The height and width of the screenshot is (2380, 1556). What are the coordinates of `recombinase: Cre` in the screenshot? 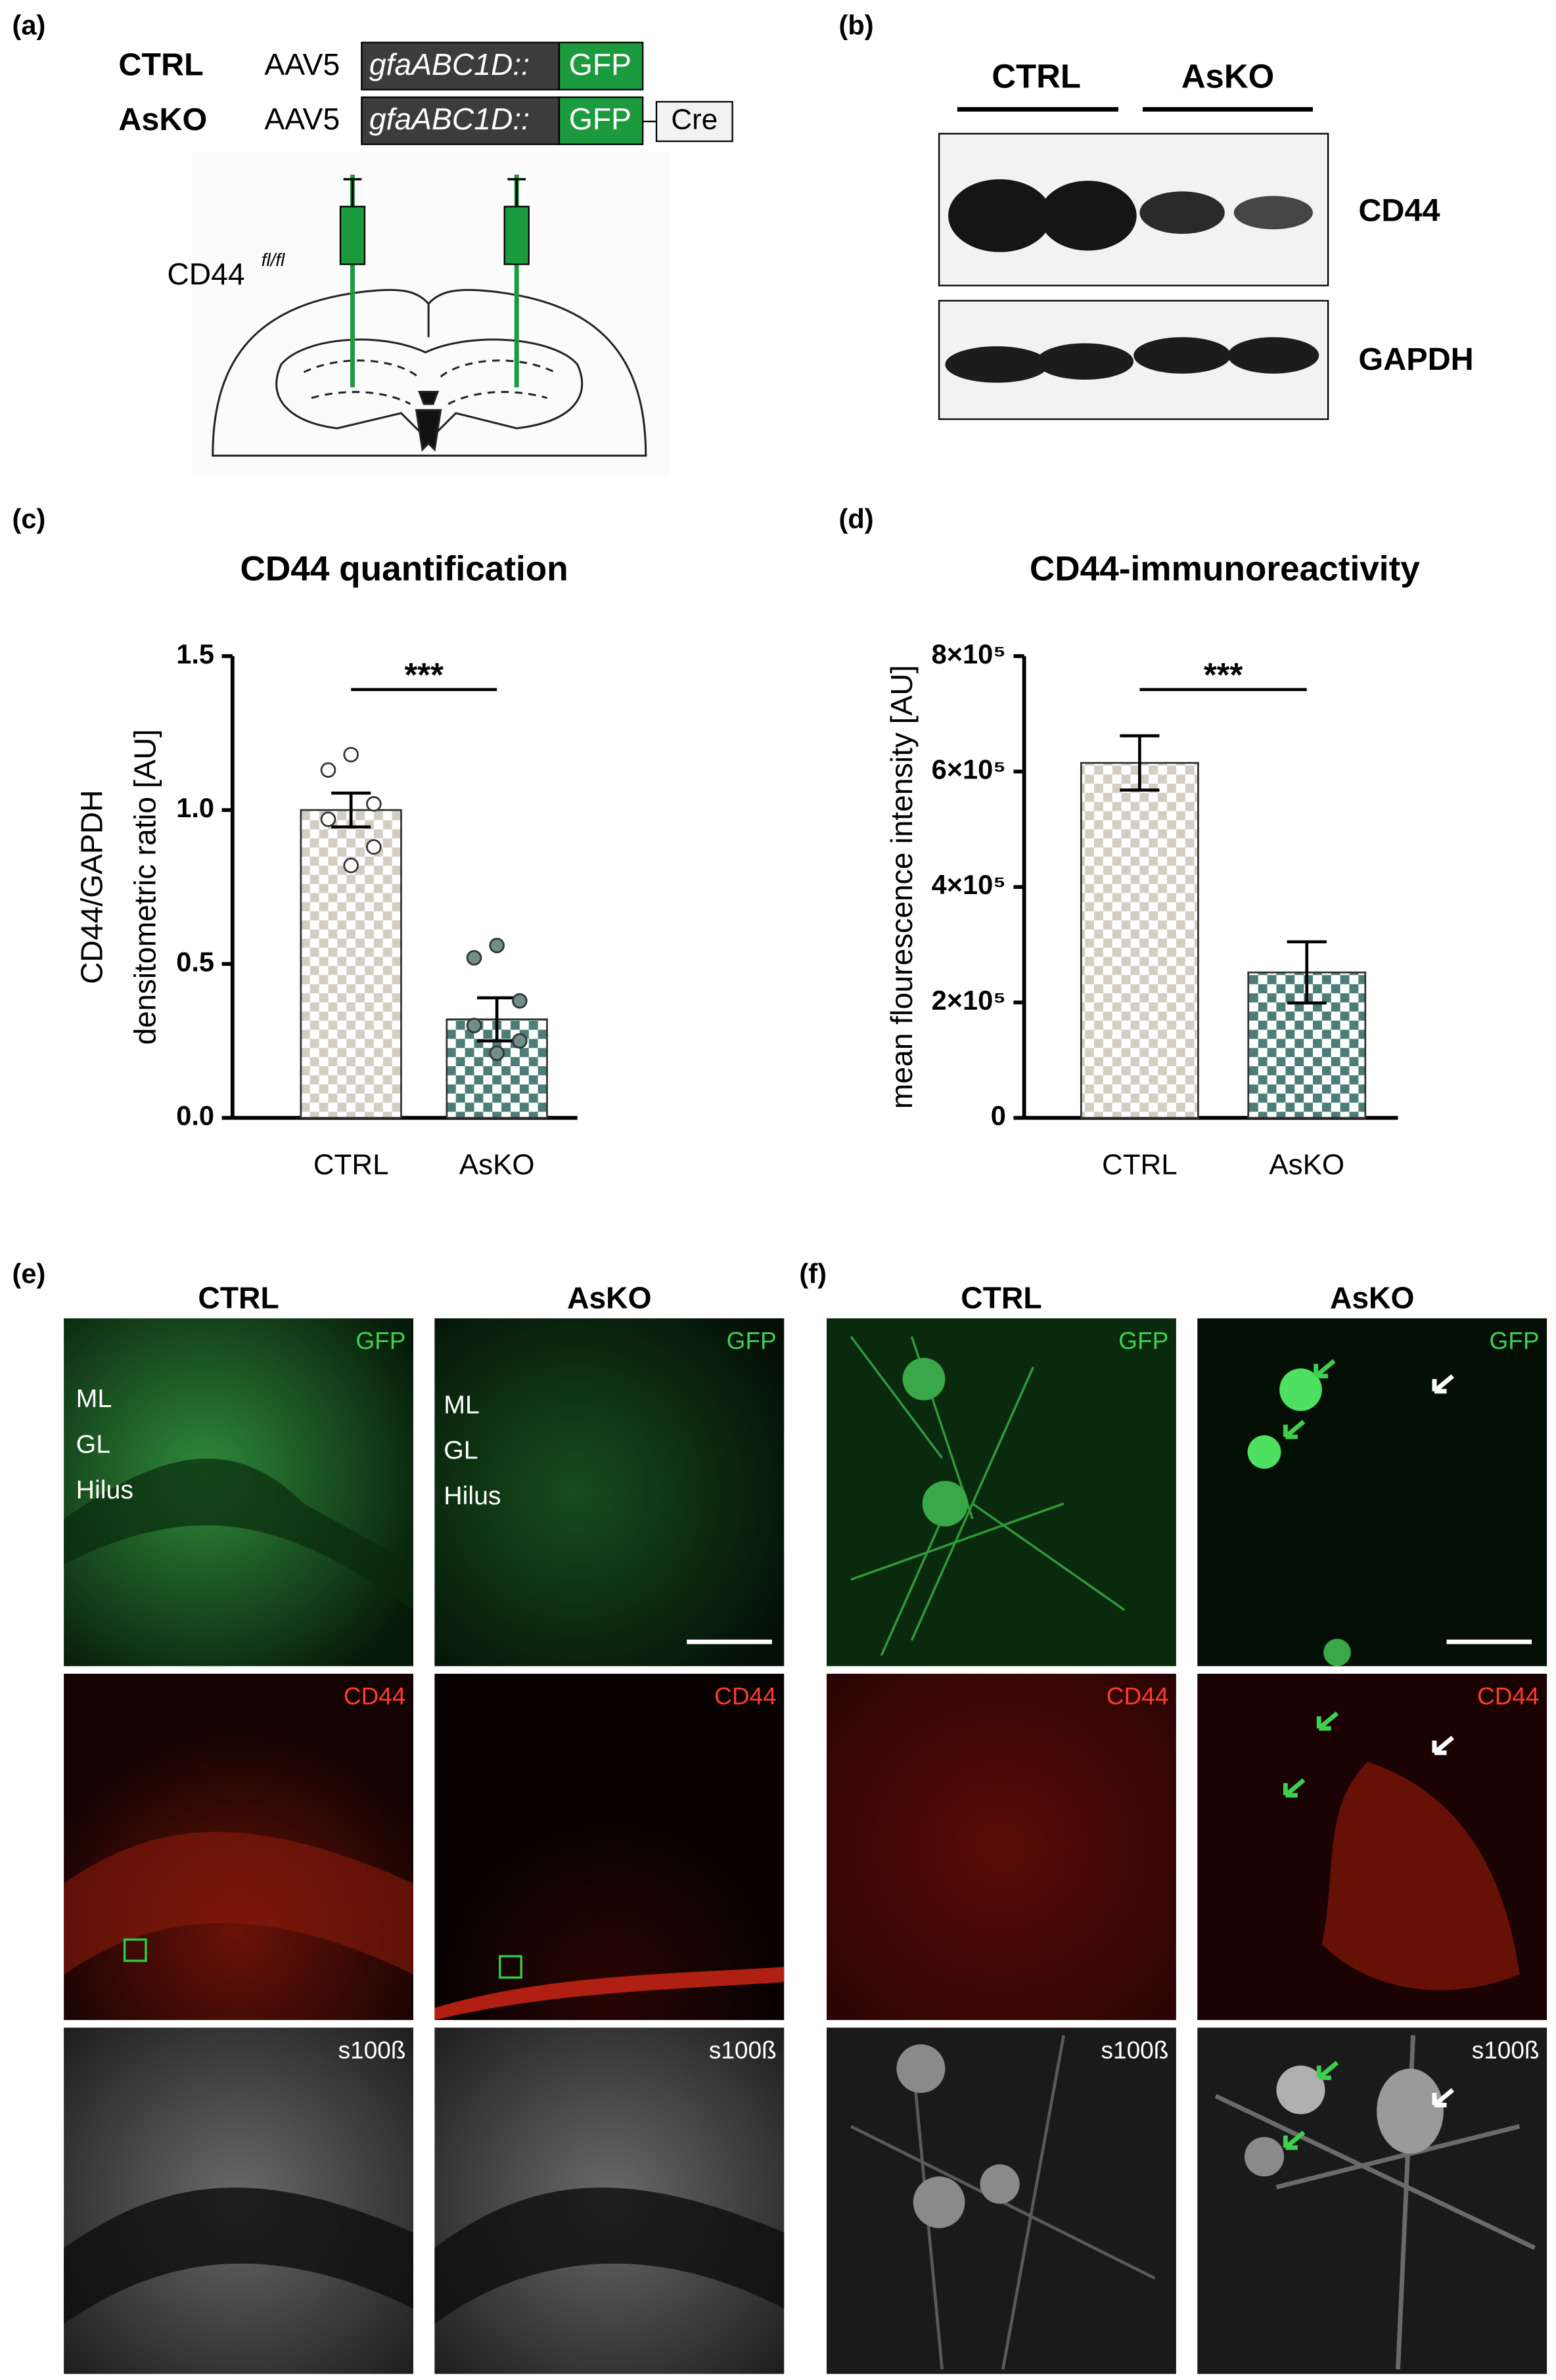 It's located at (694, 120).